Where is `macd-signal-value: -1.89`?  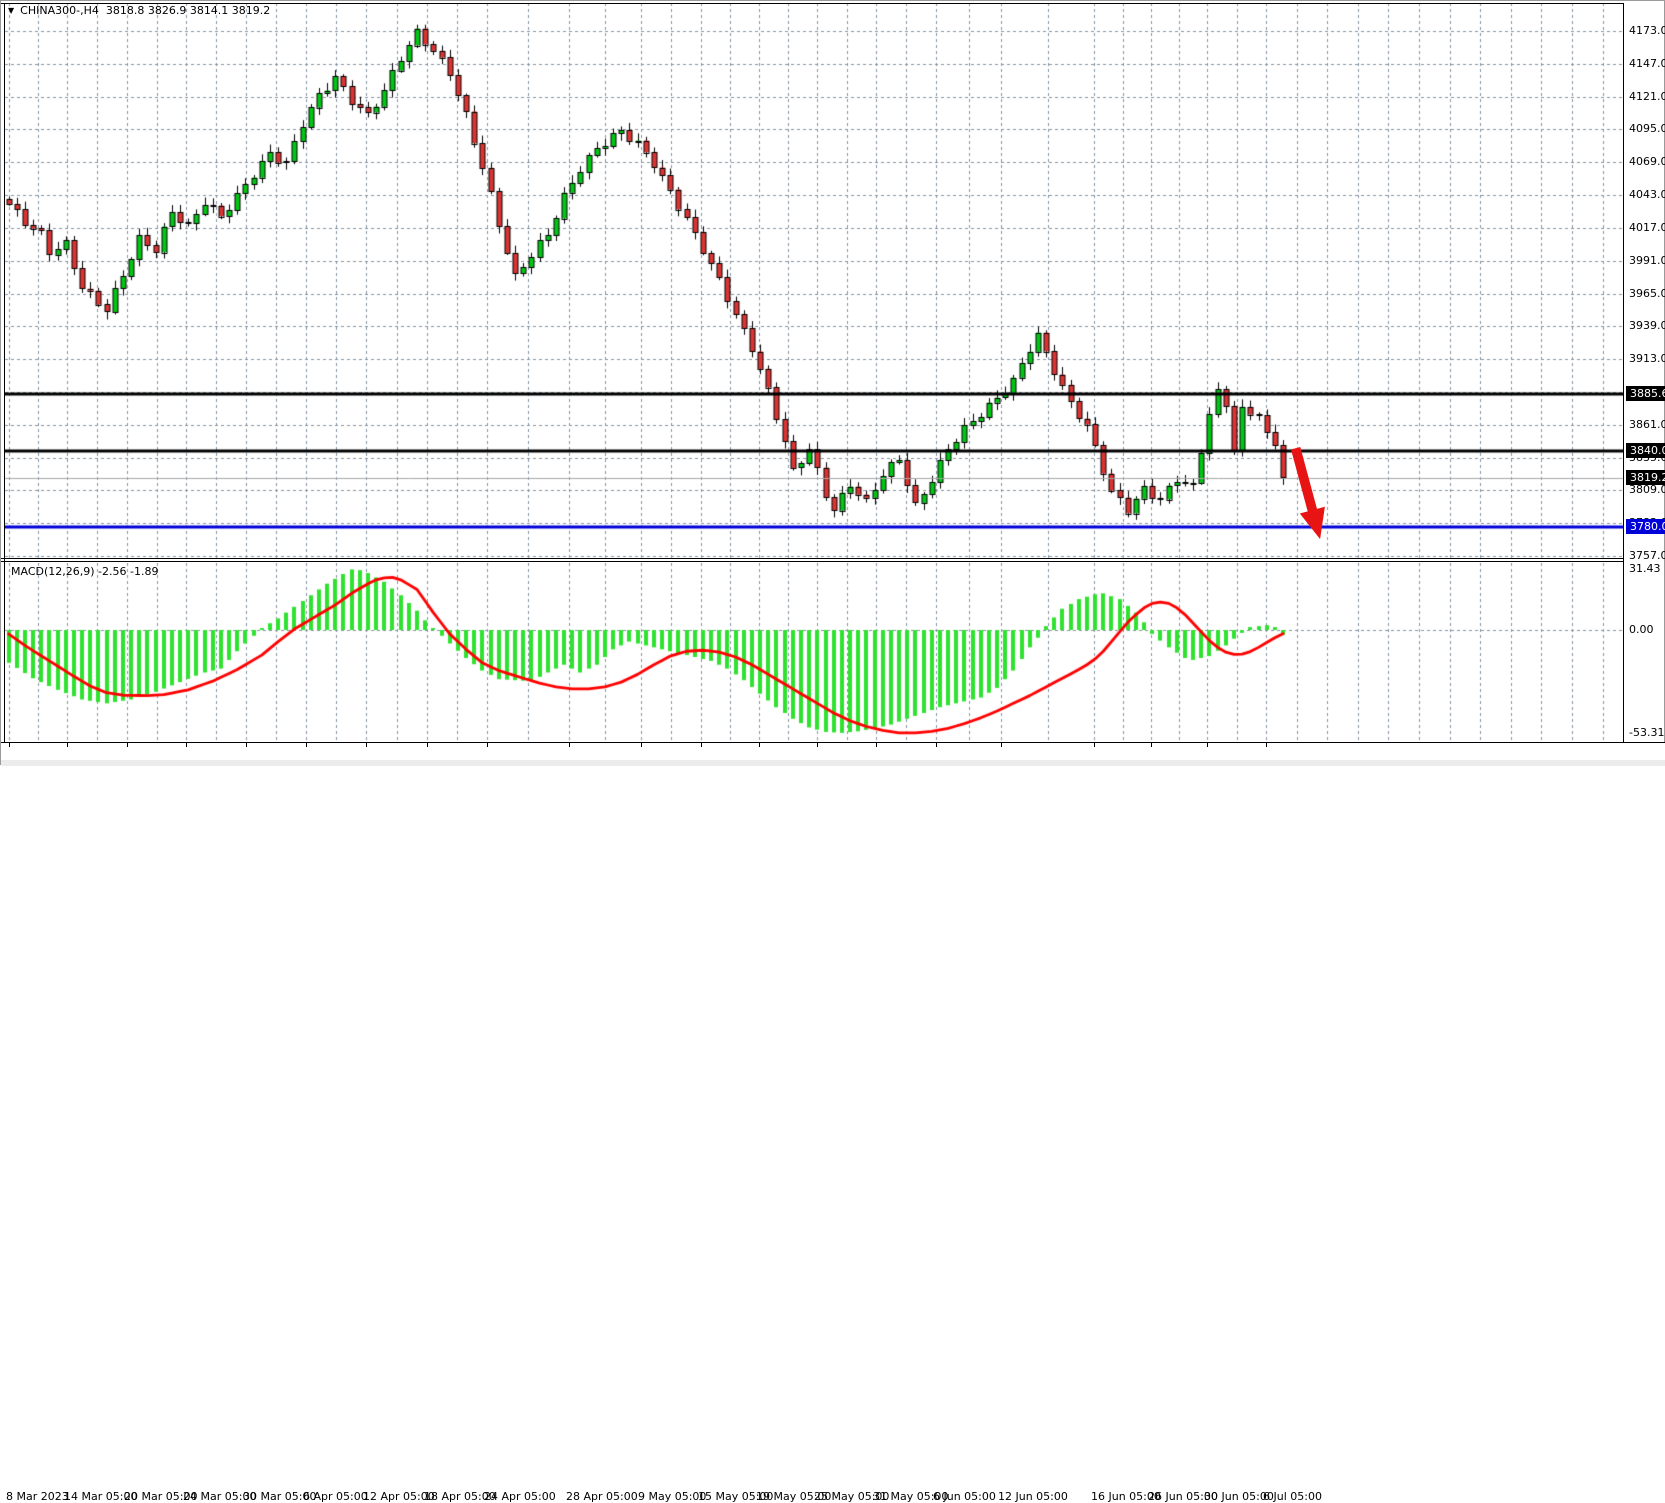
macd-signal-value: -1.89 is located at coordinates (144, 571).